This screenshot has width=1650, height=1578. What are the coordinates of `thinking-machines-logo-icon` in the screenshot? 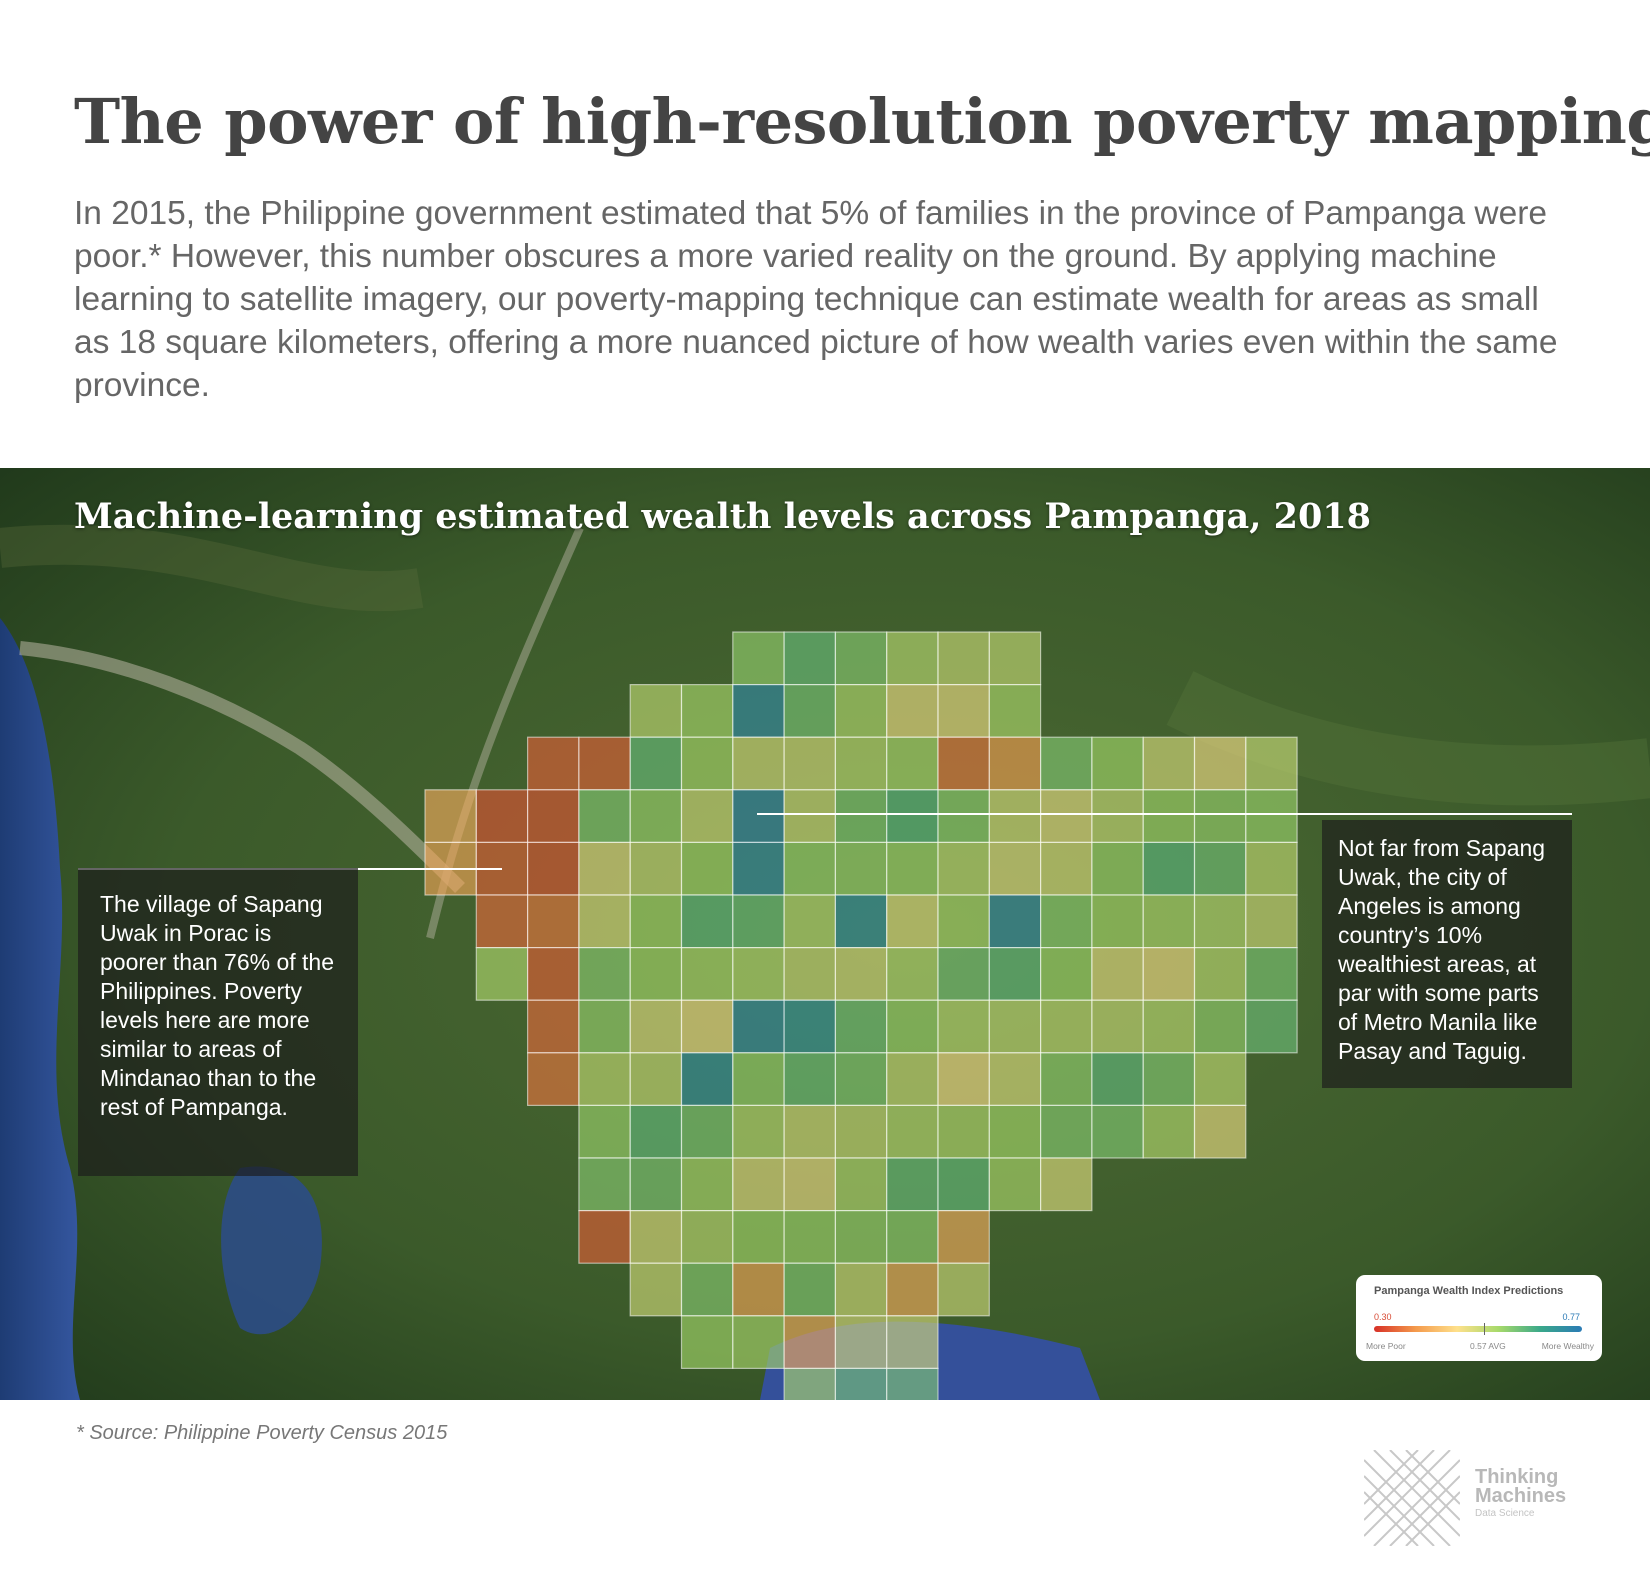 It's located at (1412, 1498).